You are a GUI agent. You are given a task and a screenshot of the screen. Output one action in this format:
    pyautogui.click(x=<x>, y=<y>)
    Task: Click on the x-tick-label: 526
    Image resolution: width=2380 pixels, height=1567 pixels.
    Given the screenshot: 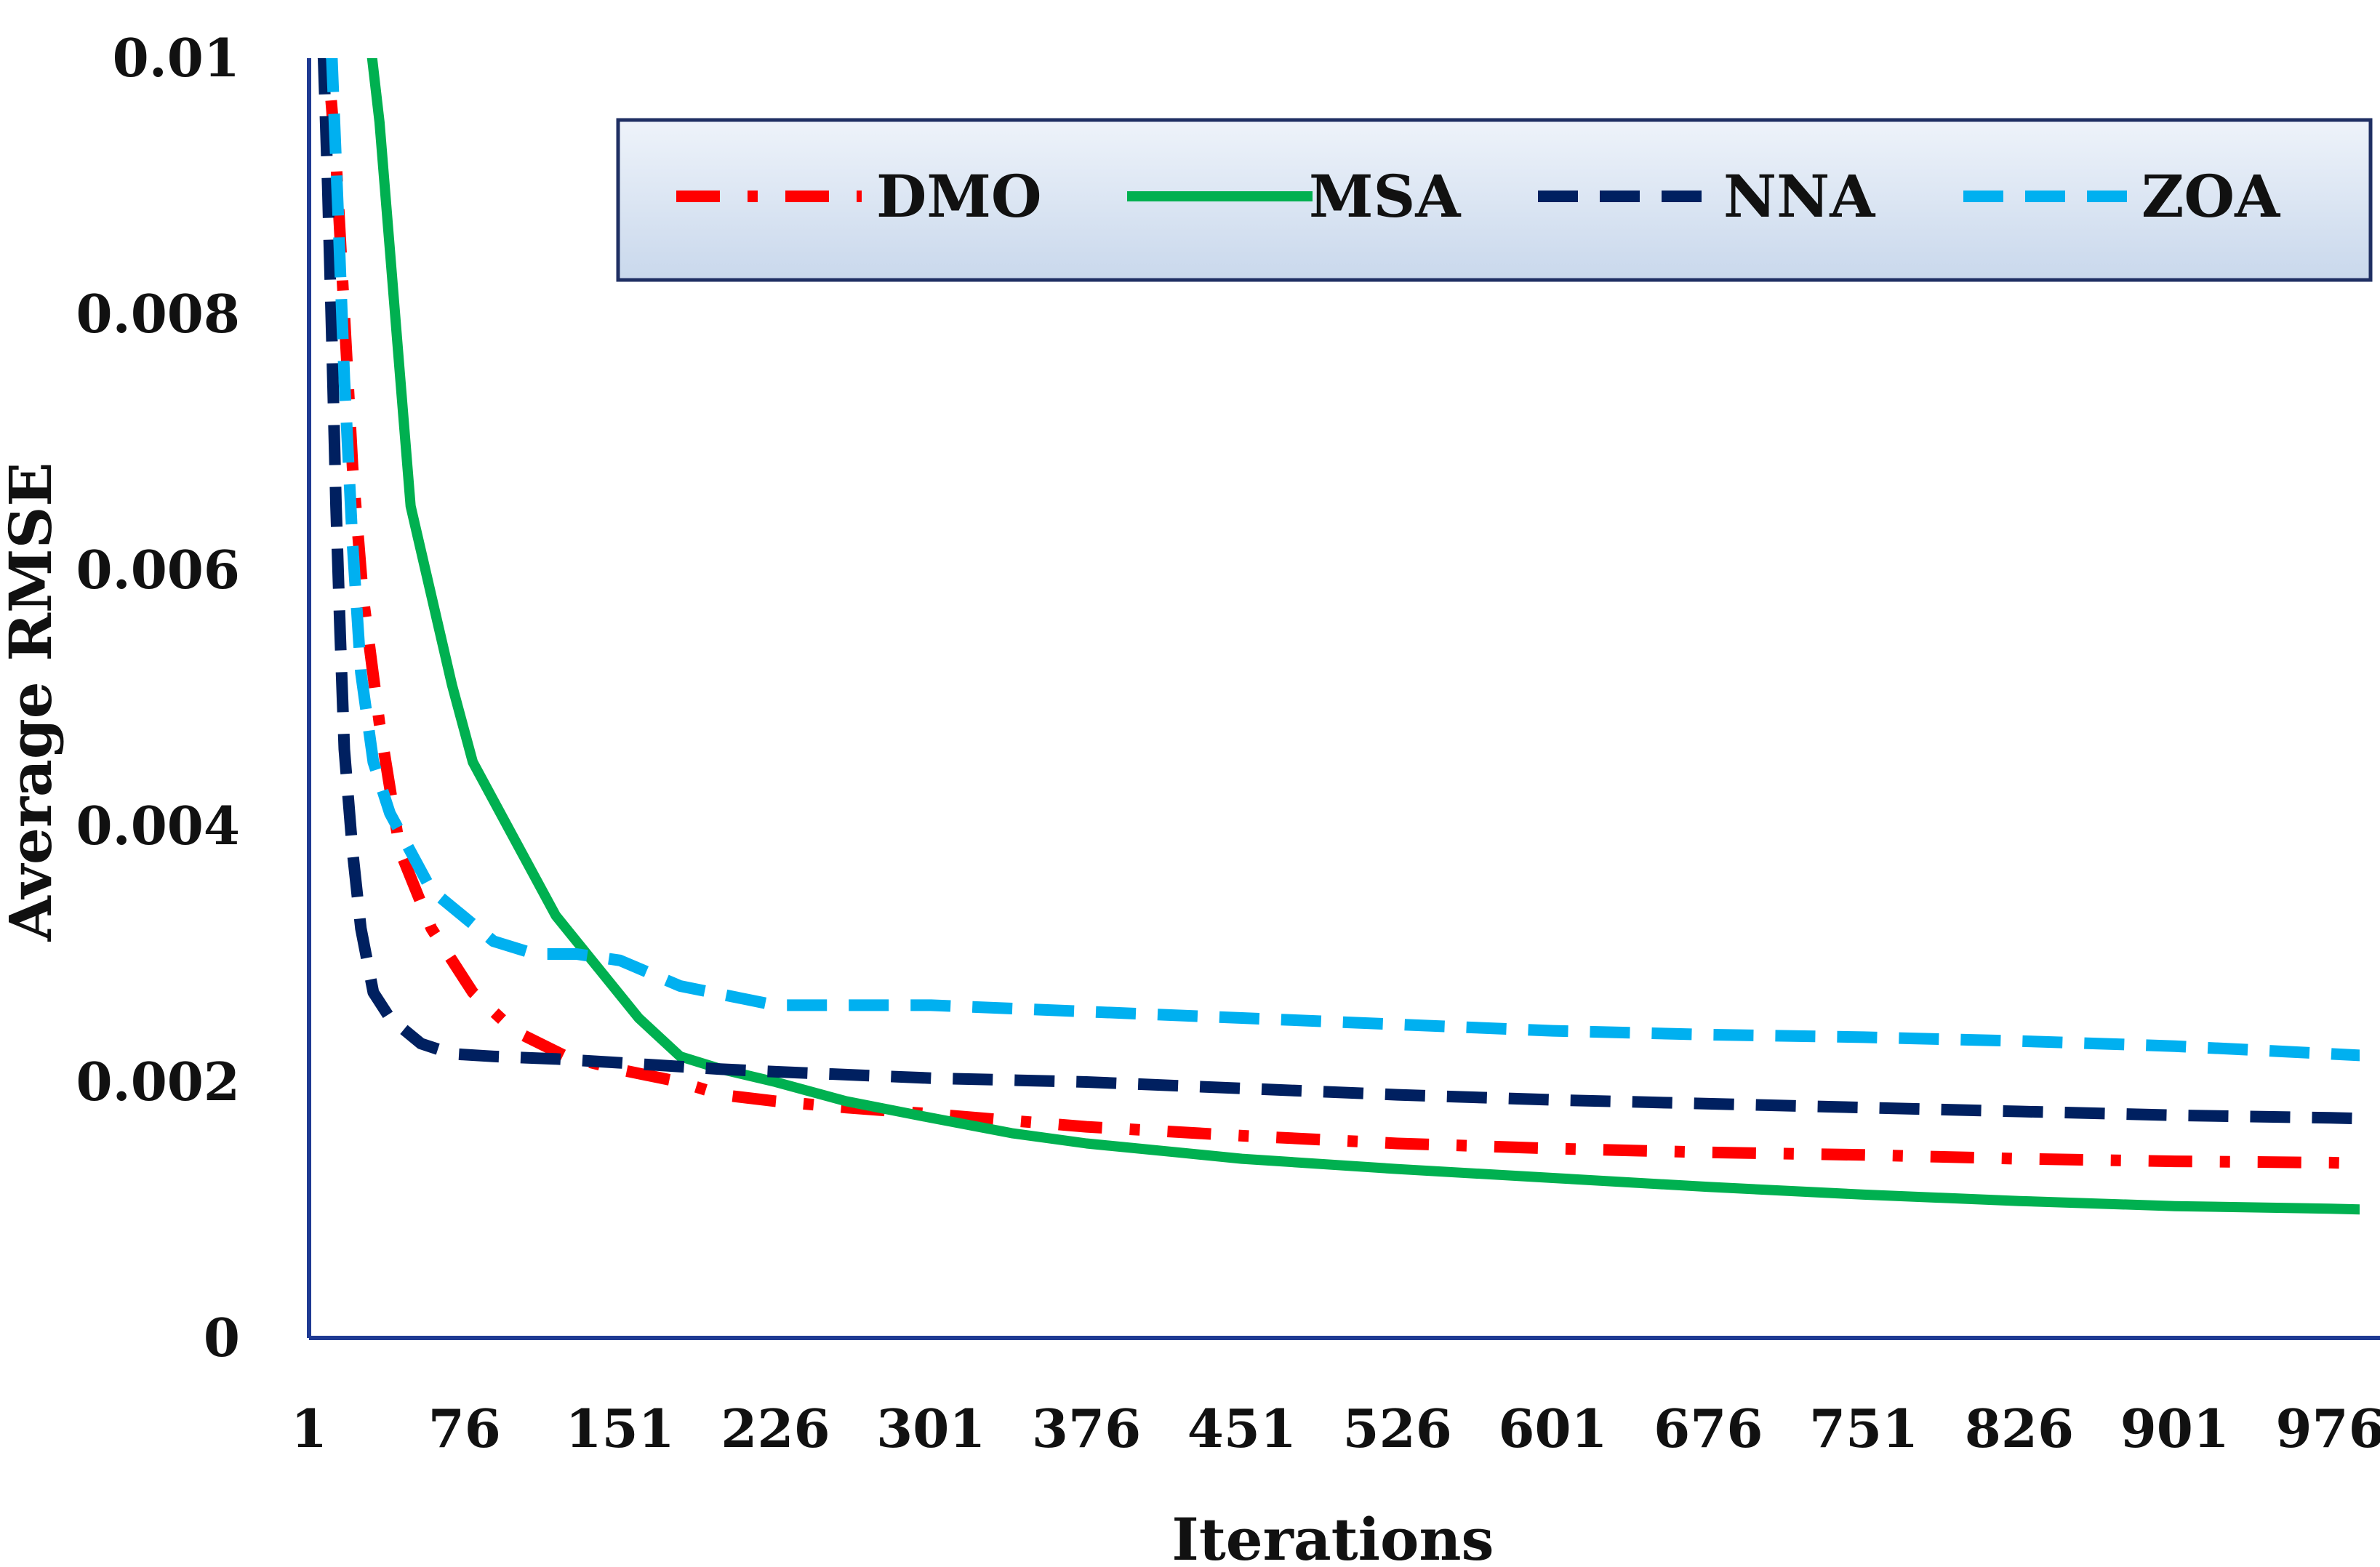 What is the action you would take?
    pyautogui.click(x=1397, y=1428)
    